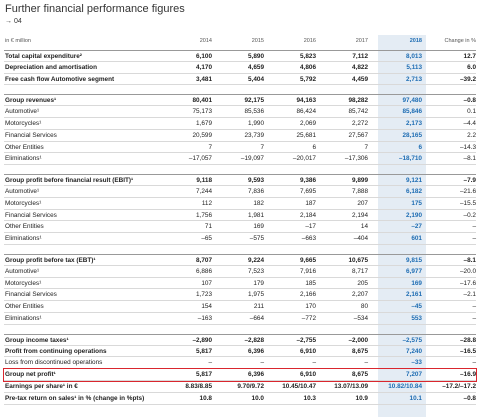  Describe the element at coordinates (310, 227) in the screenshot. I see `cell-value: –17` at that location.